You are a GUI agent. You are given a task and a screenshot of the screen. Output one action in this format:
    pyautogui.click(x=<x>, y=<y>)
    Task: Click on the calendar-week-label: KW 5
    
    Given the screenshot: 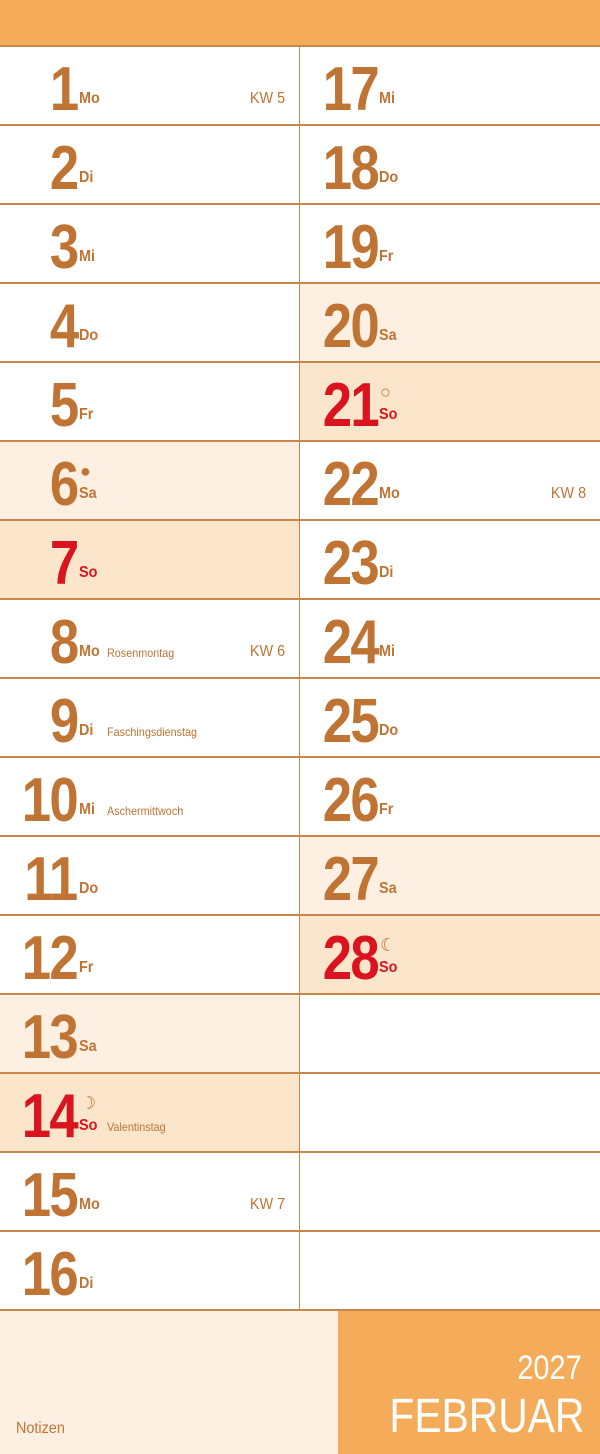 What is the action you would take?
    pyautogui.click(x=267, y=98)
    